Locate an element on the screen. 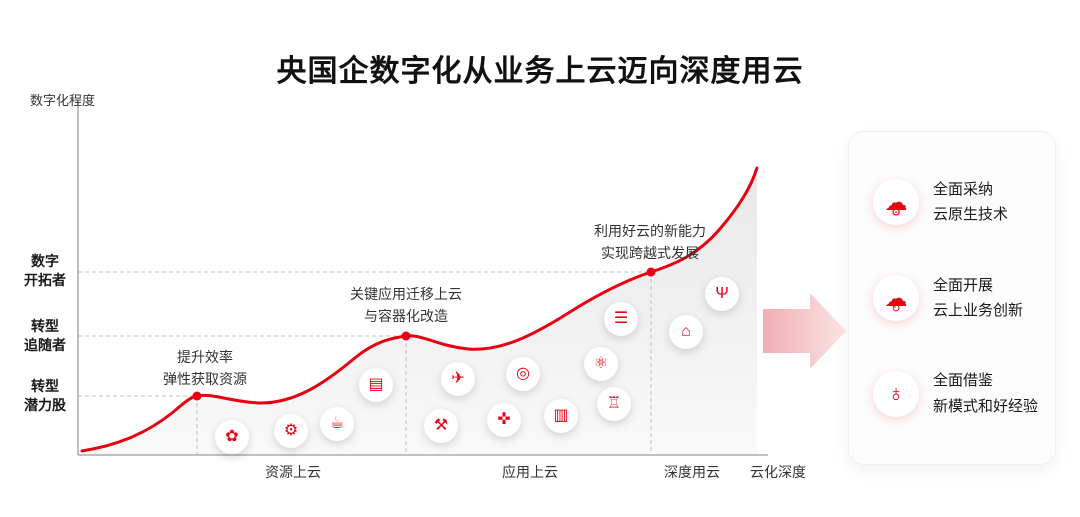 This screenshot has width=1080, height=517. stock-chart-icon: ☰ is located at coordinates (621, 319).